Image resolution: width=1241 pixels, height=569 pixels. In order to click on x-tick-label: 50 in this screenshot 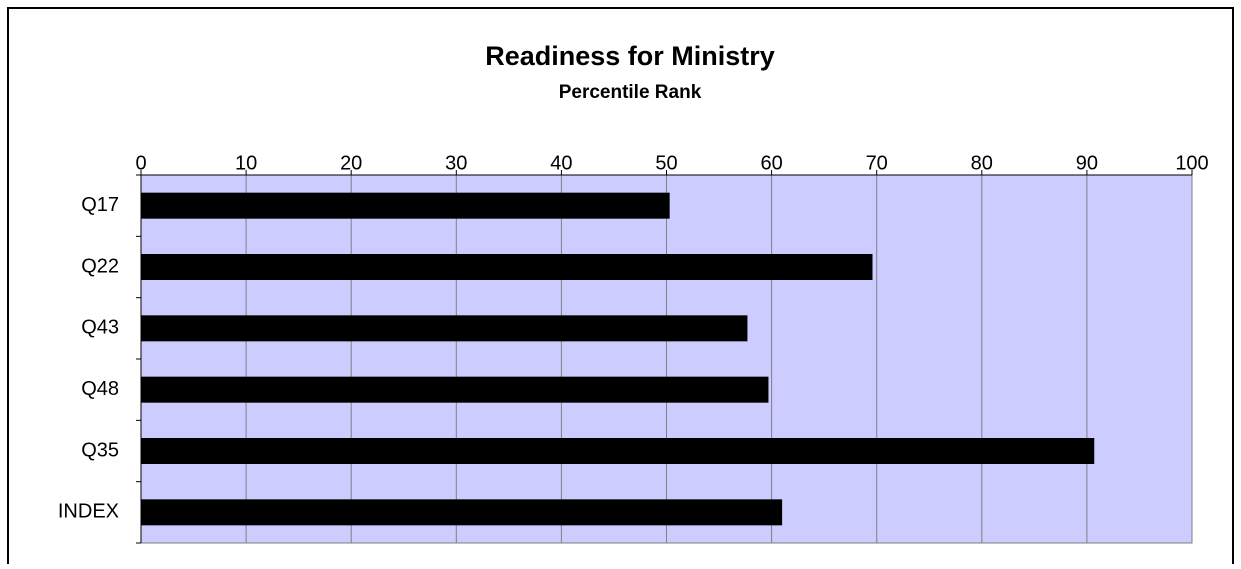, I will do `click(666, 163)`.